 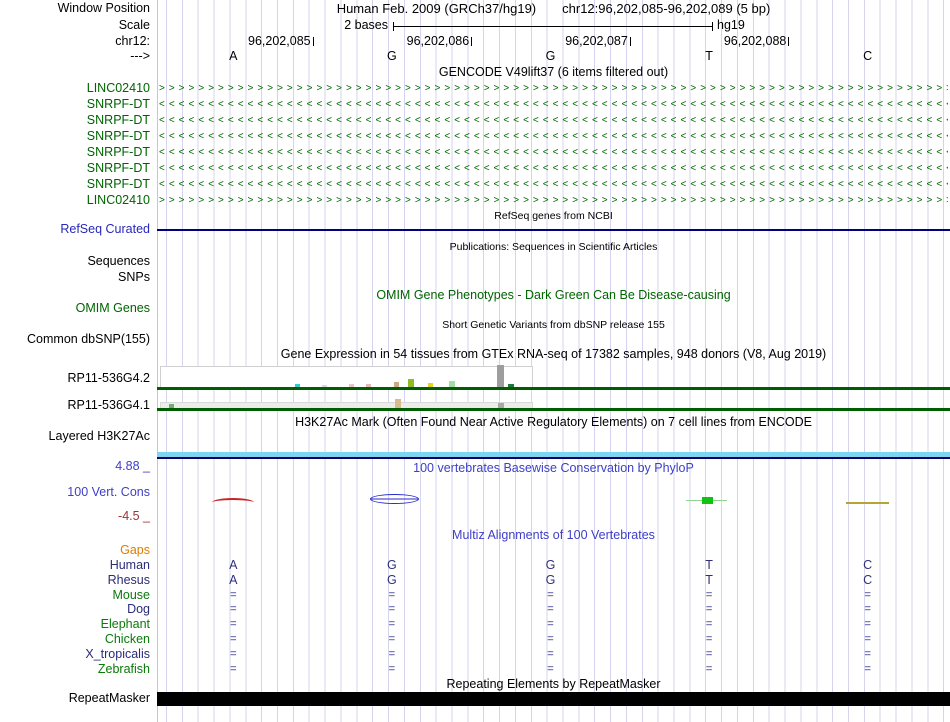 I want to click on conservation-track-label: 100 Vert. Cons, so click(x=108, y=492).